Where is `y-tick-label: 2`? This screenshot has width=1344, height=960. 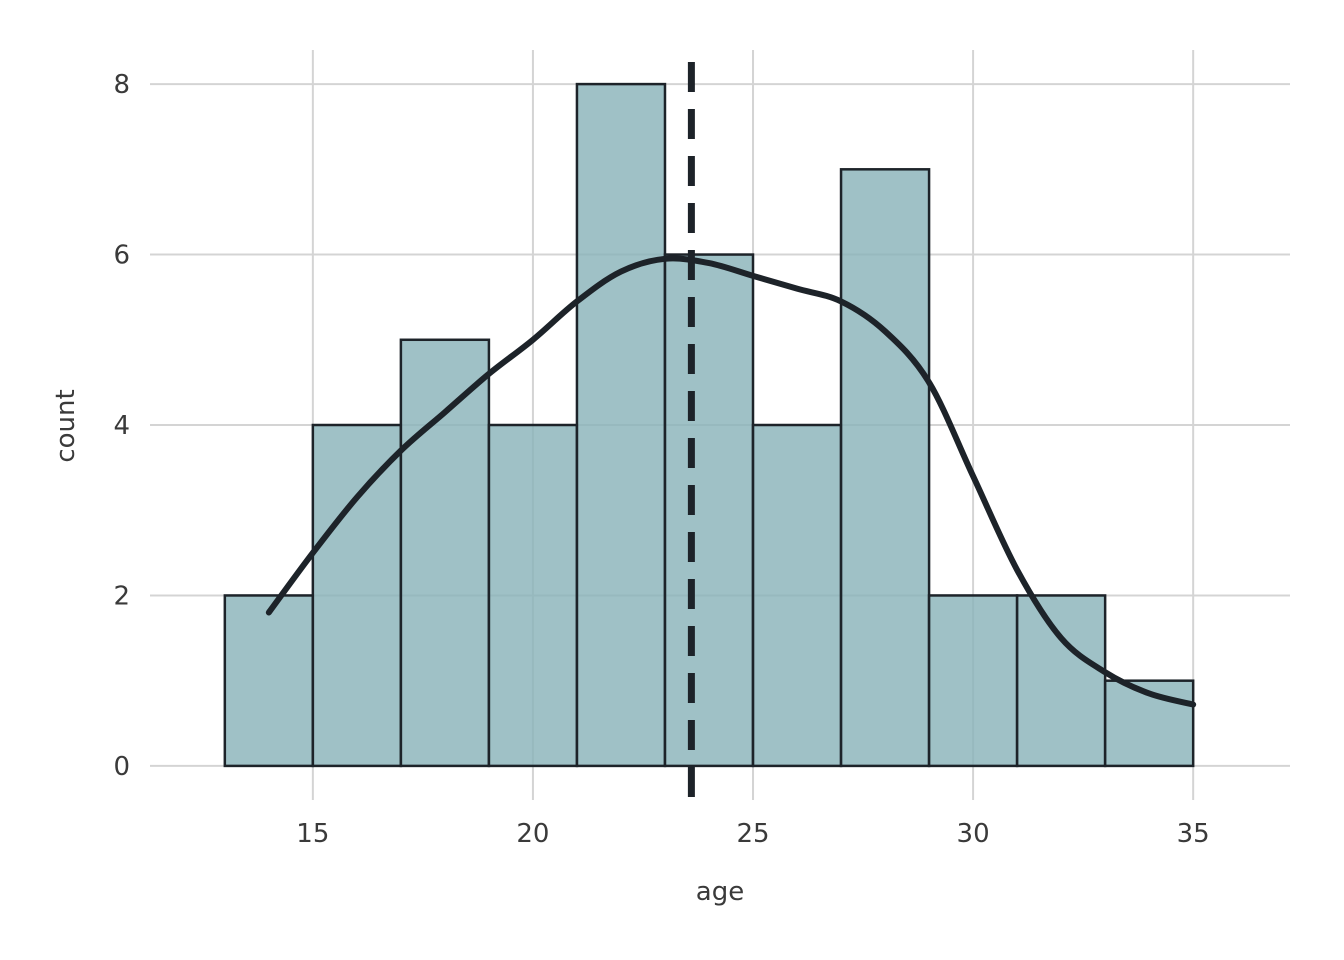
y-tick-label: 2 is located at coordinates (121, 596).